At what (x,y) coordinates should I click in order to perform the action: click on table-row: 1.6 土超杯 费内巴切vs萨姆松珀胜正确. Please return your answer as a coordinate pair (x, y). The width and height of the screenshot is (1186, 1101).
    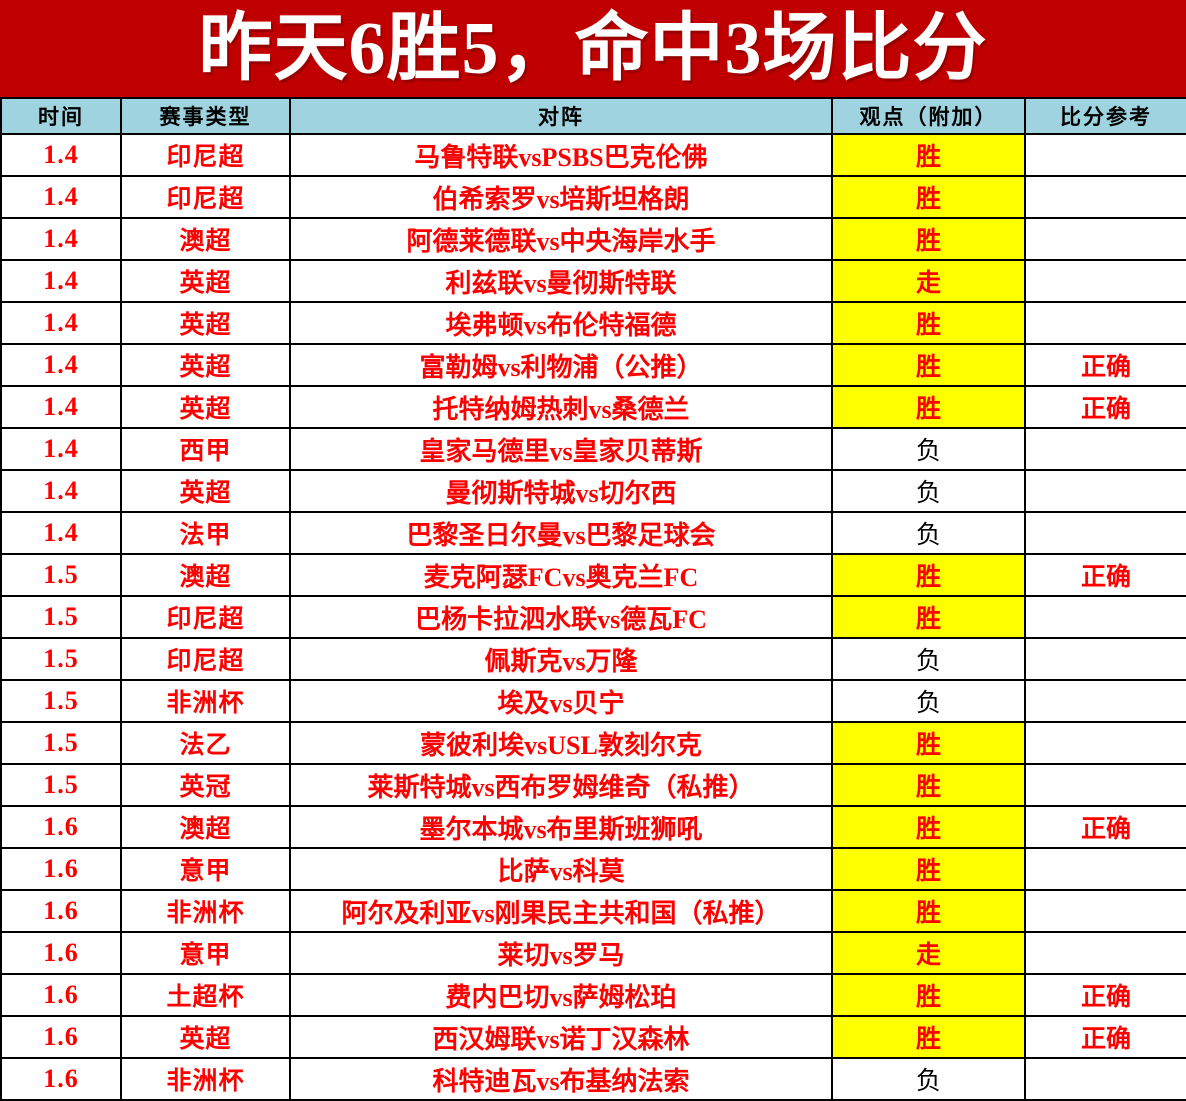
    Looking at the image, I should click on (593, 995).